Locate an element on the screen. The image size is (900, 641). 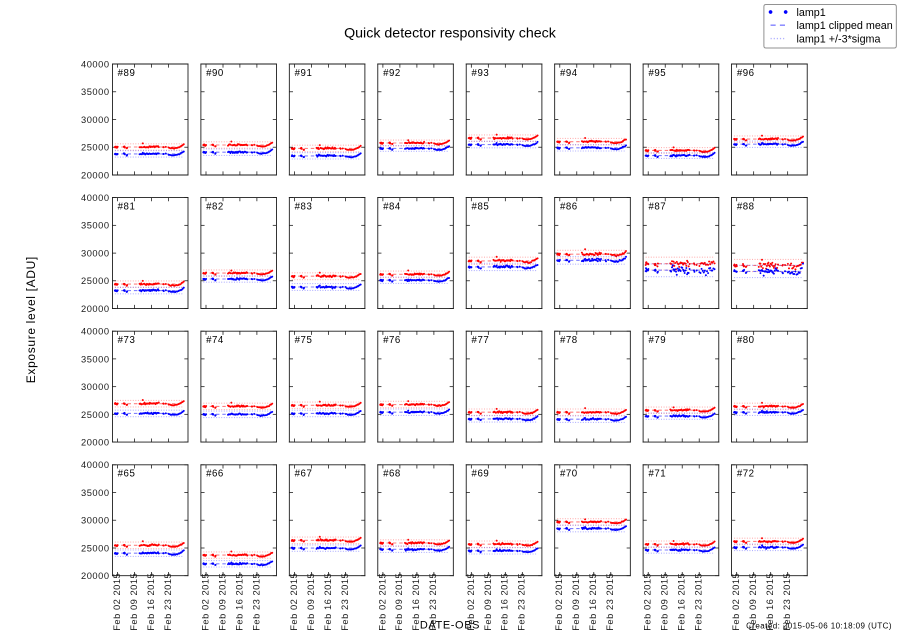
svg-text:Created: 2015-05-06 10:18:09 (: Created: 2015-05-06 10:18:09 (UTC) is located at coordinates (819, 626).